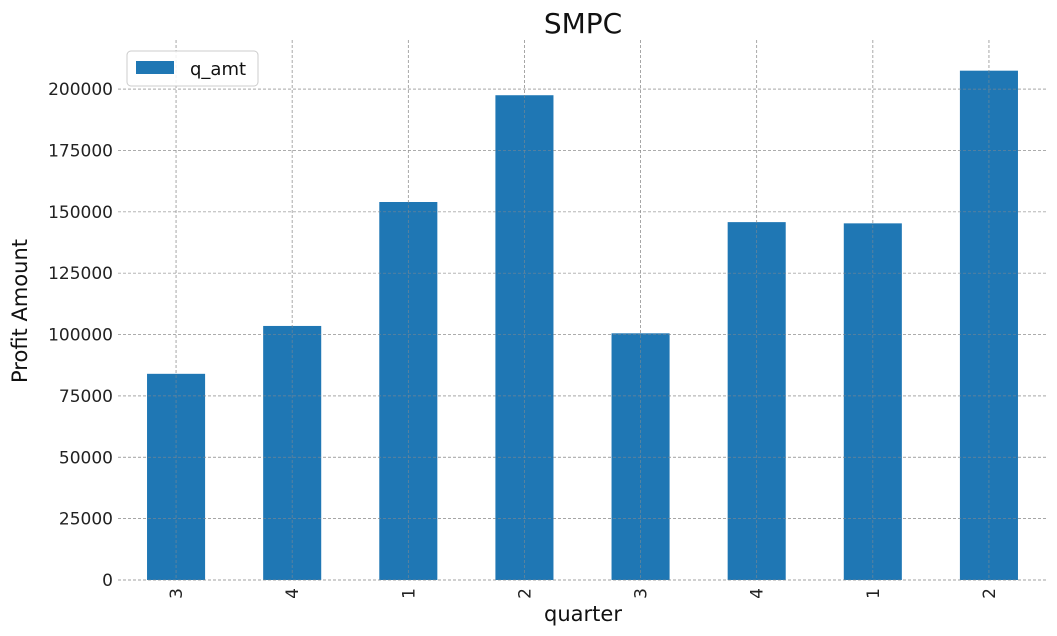 This screenshot has height=636, width=1057. Describe the element at coordinates (218, 69) in the screenshot. I see `legend-label: q_amt` at that location.